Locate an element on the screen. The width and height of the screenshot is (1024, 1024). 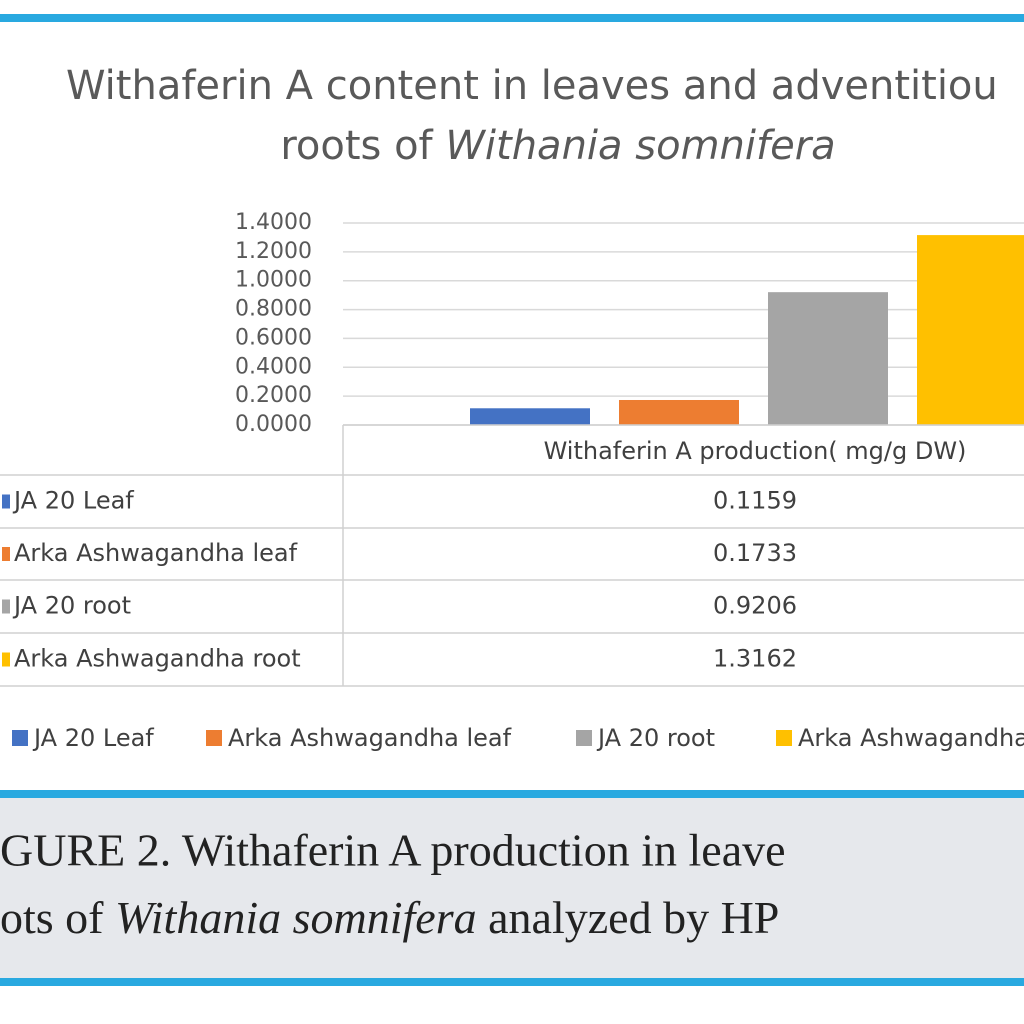
table-value: 0.9206 is located at coordinates (755, 606).